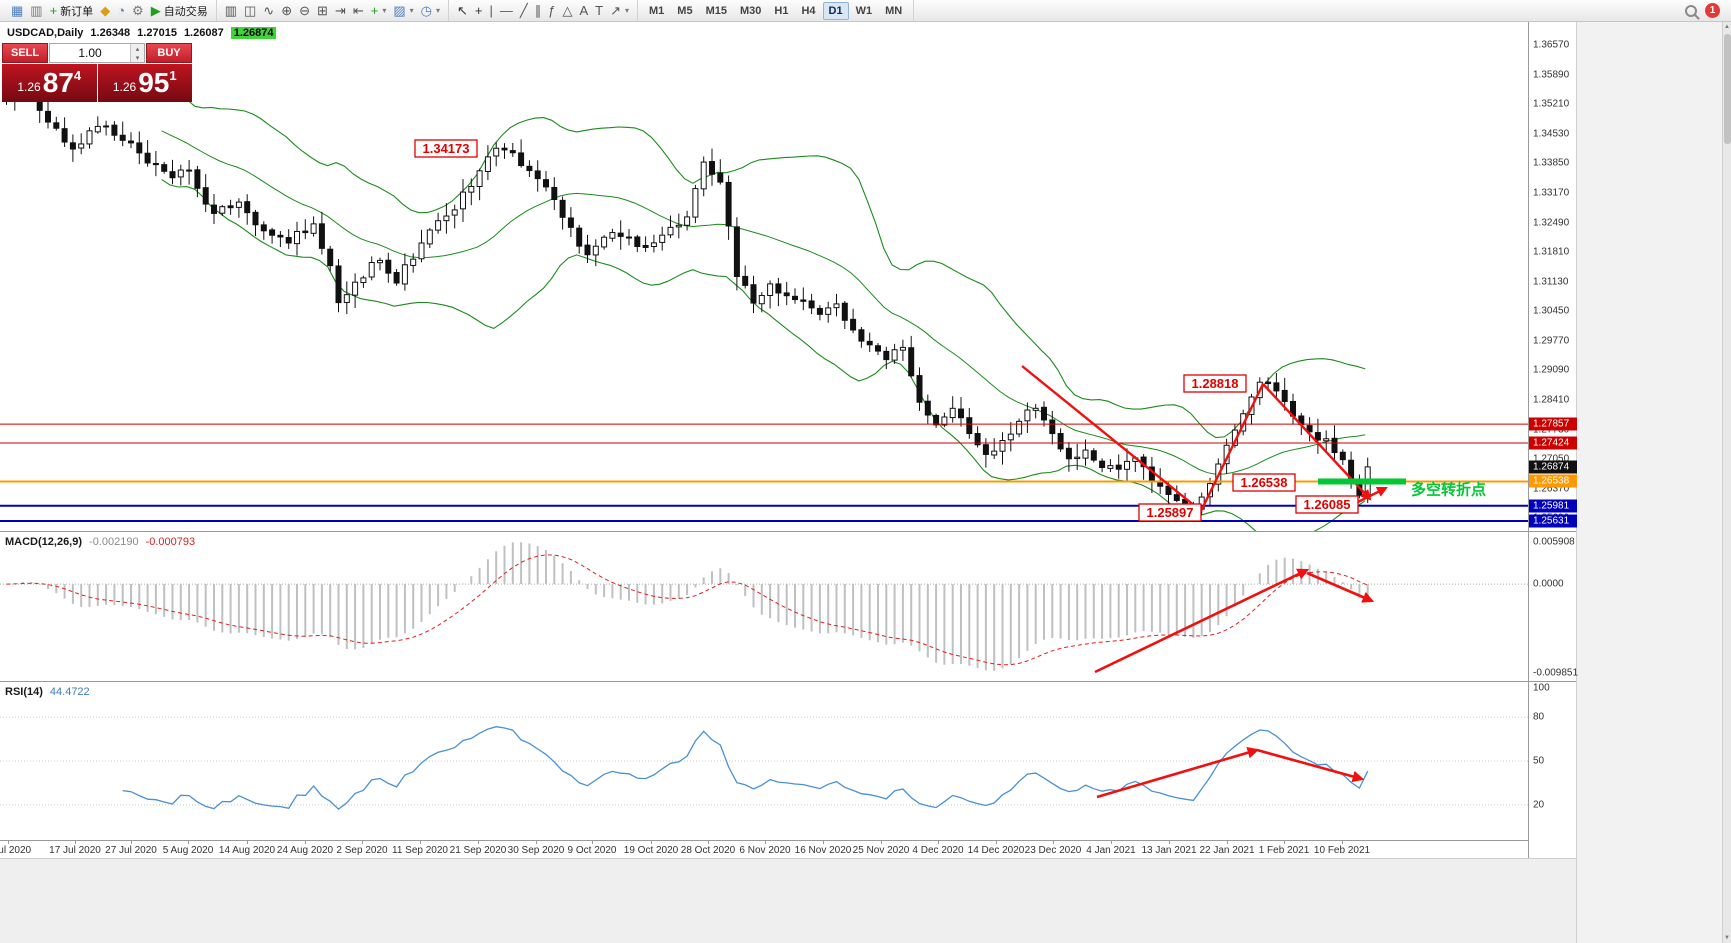 The height and width of the screenshot is (943, 1731). I want to click on new-order-button-label: 新订单, so click(77, 11).